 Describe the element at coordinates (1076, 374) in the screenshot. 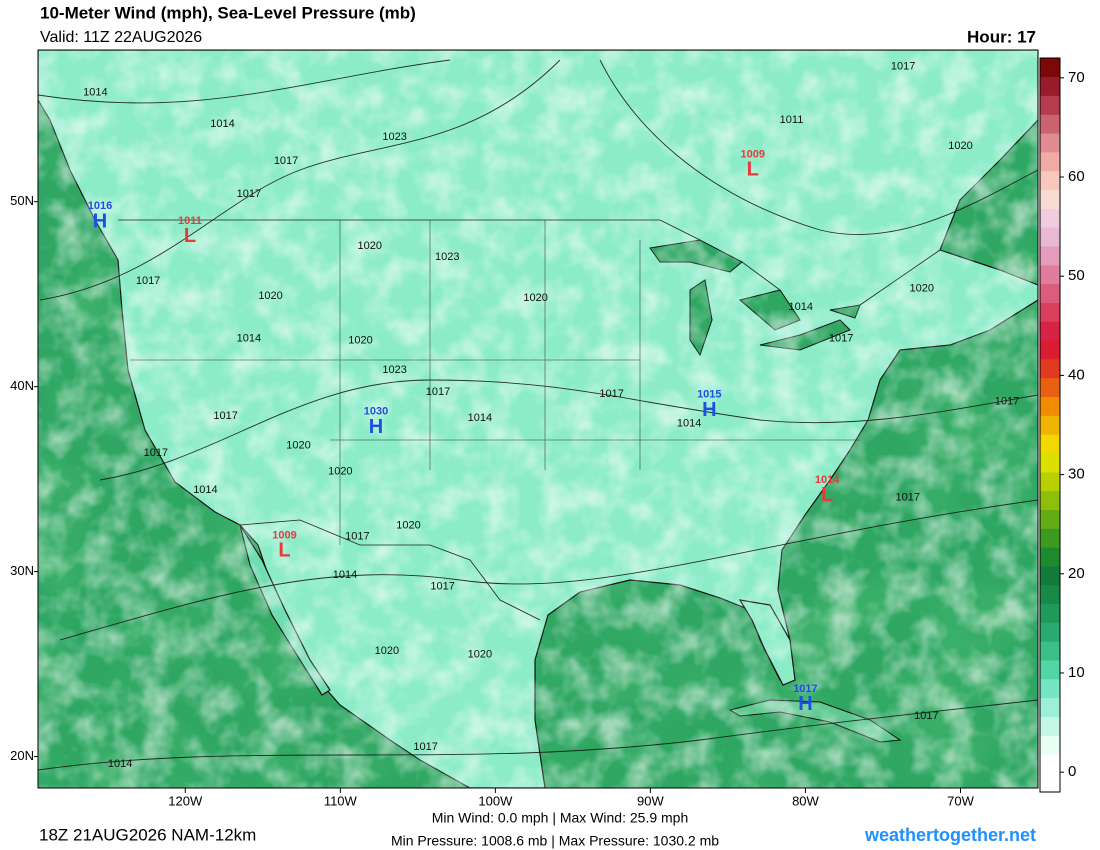

I see `colorbar-tick-label: 40` at that location.